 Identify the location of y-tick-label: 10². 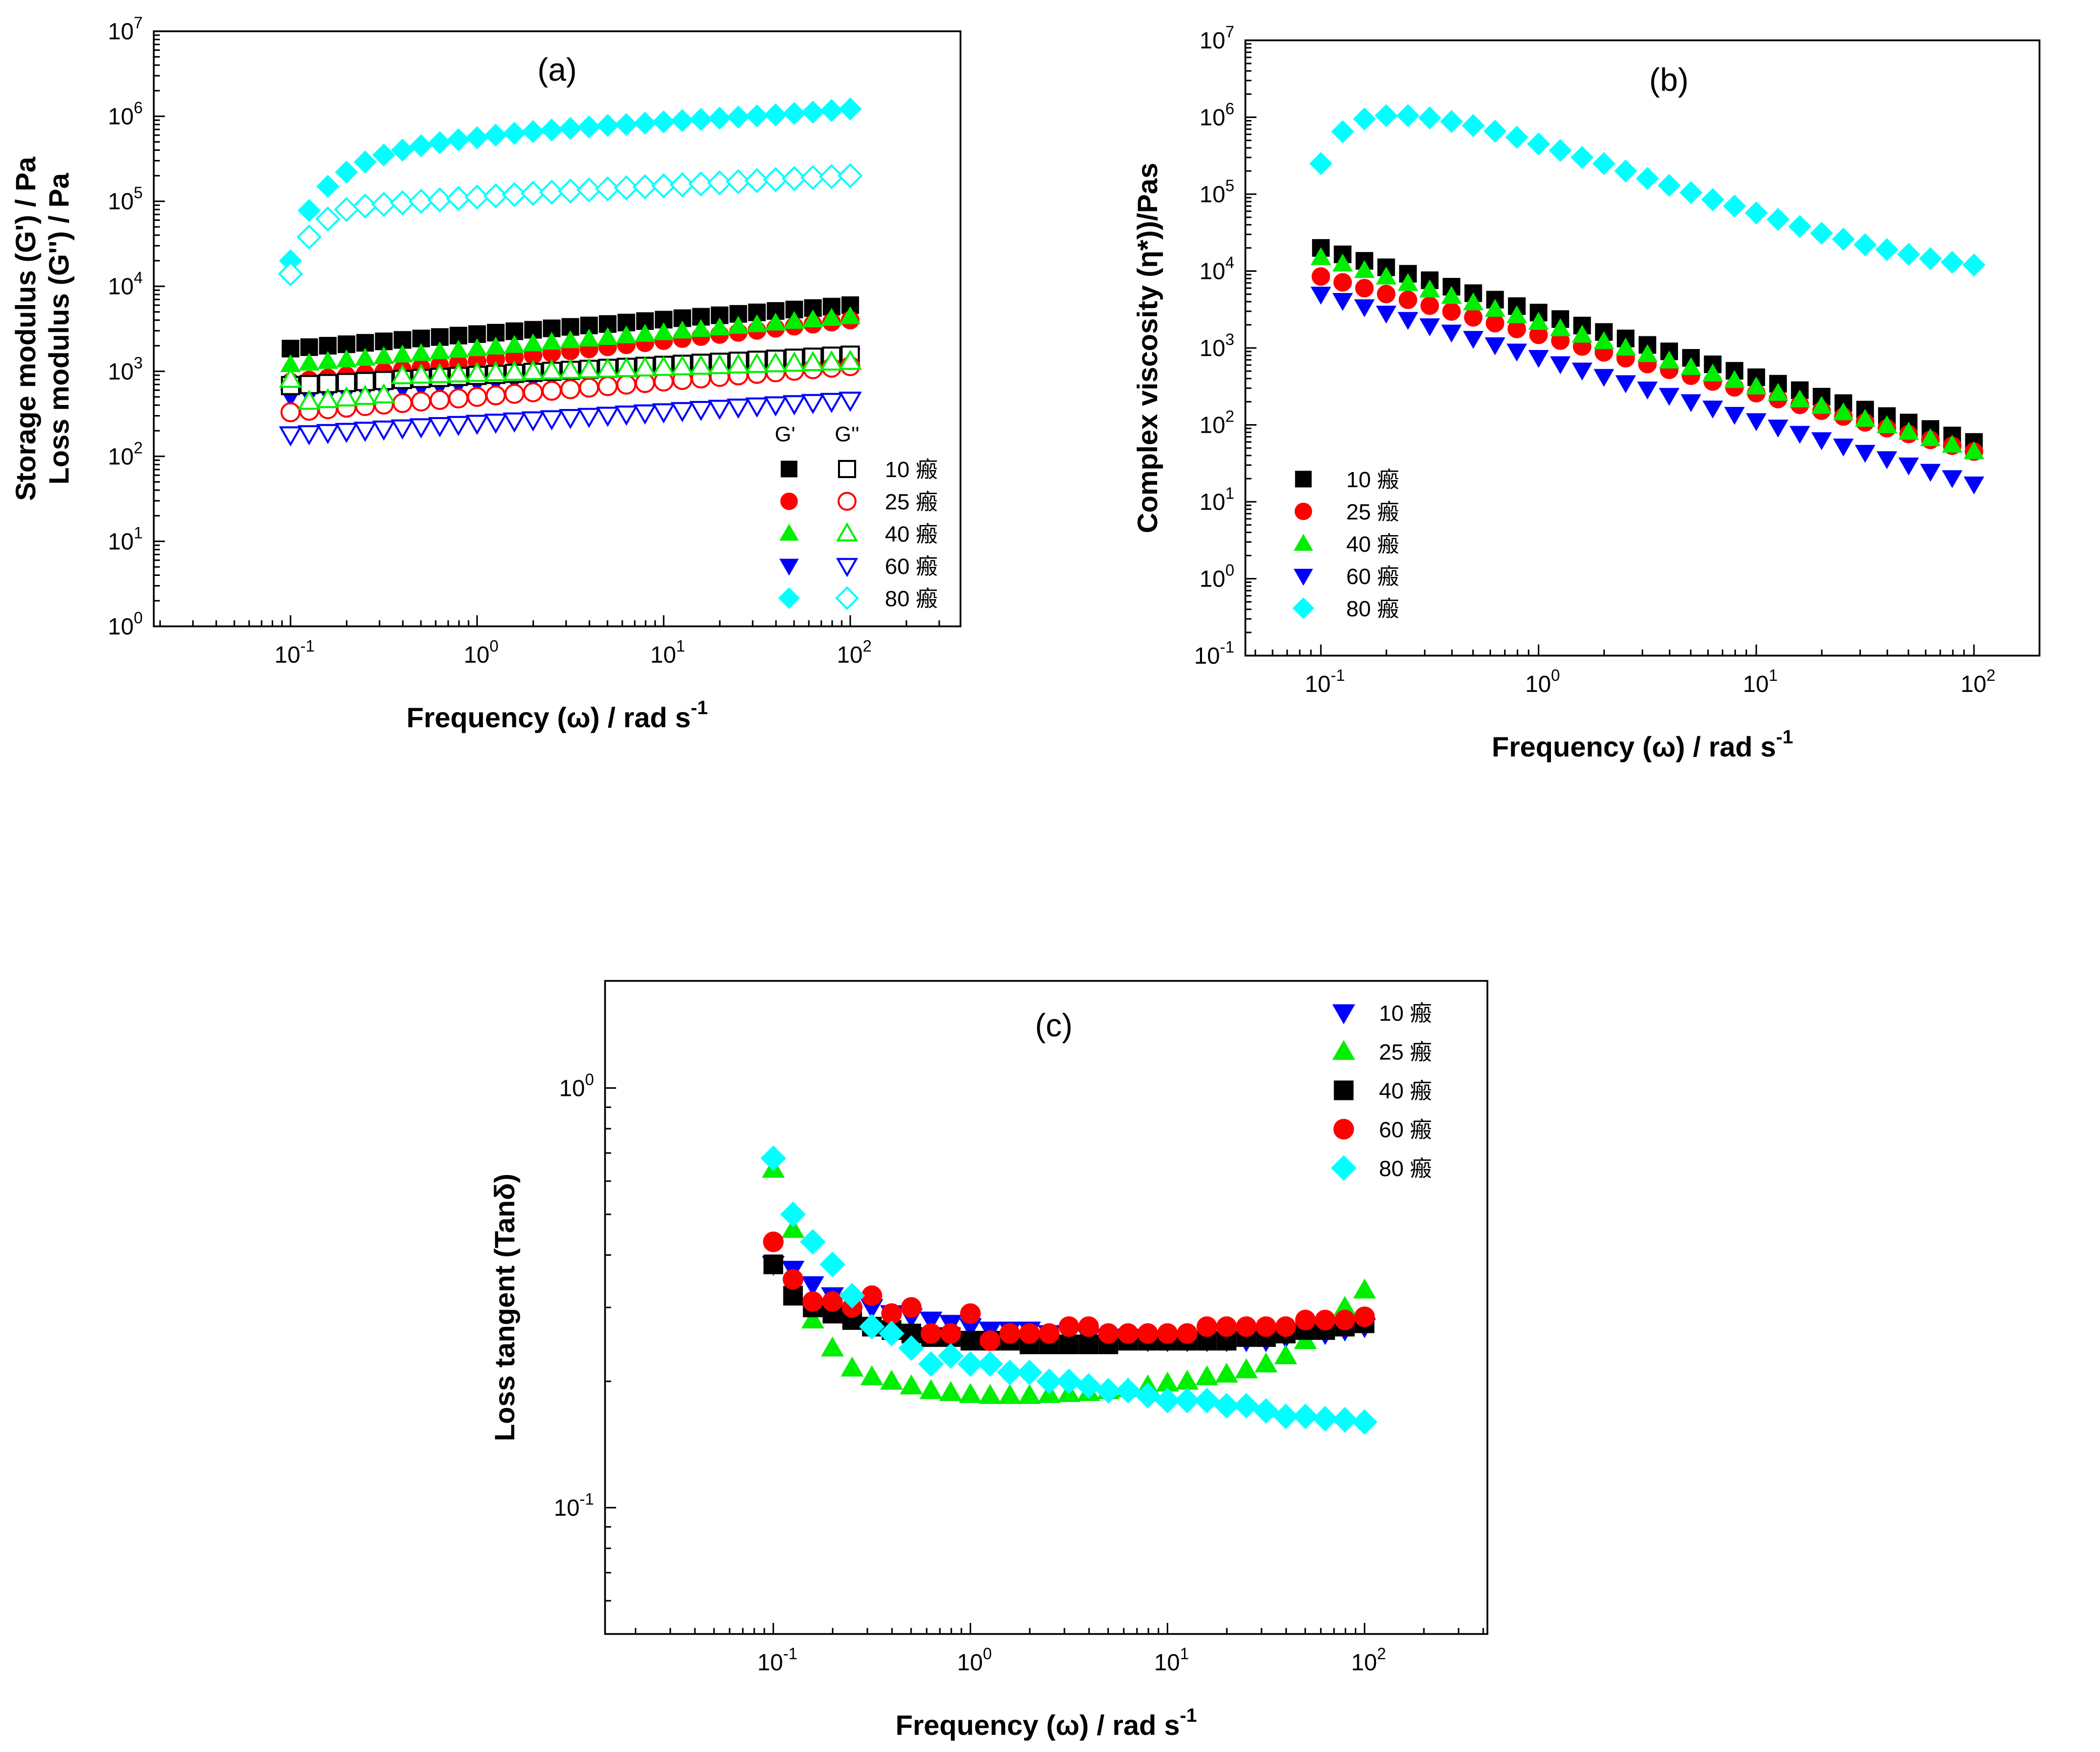
(1216, 422).